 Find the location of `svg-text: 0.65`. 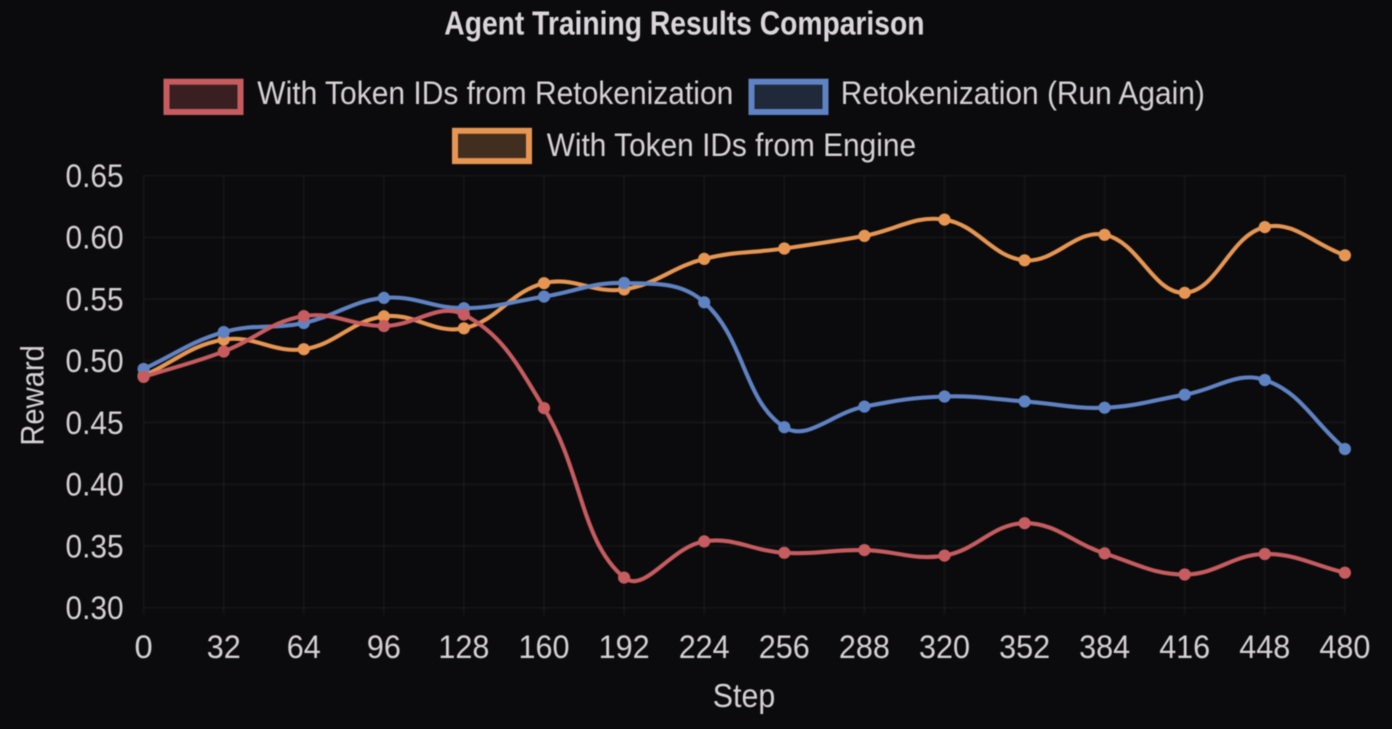

svg-text: 0.65 is located at coordinates (95, 175).